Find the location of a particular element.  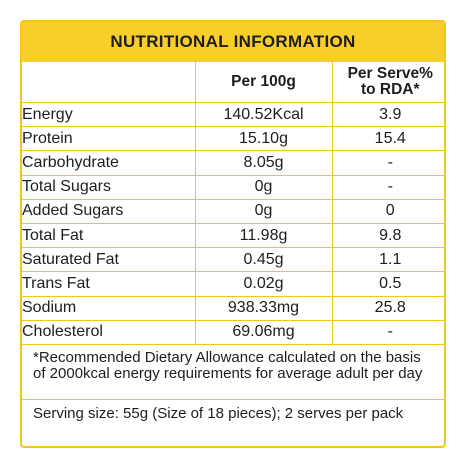

nutrient-name: Cholesterol is located at coordinates (109, 332).